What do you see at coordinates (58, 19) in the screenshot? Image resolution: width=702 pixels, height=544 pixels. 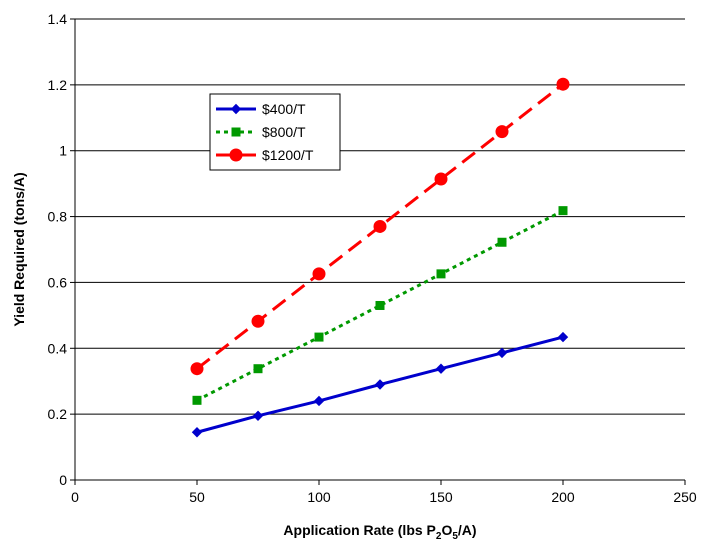 I see `y-tick-label: 1.4` at bounding box center [58, 19].